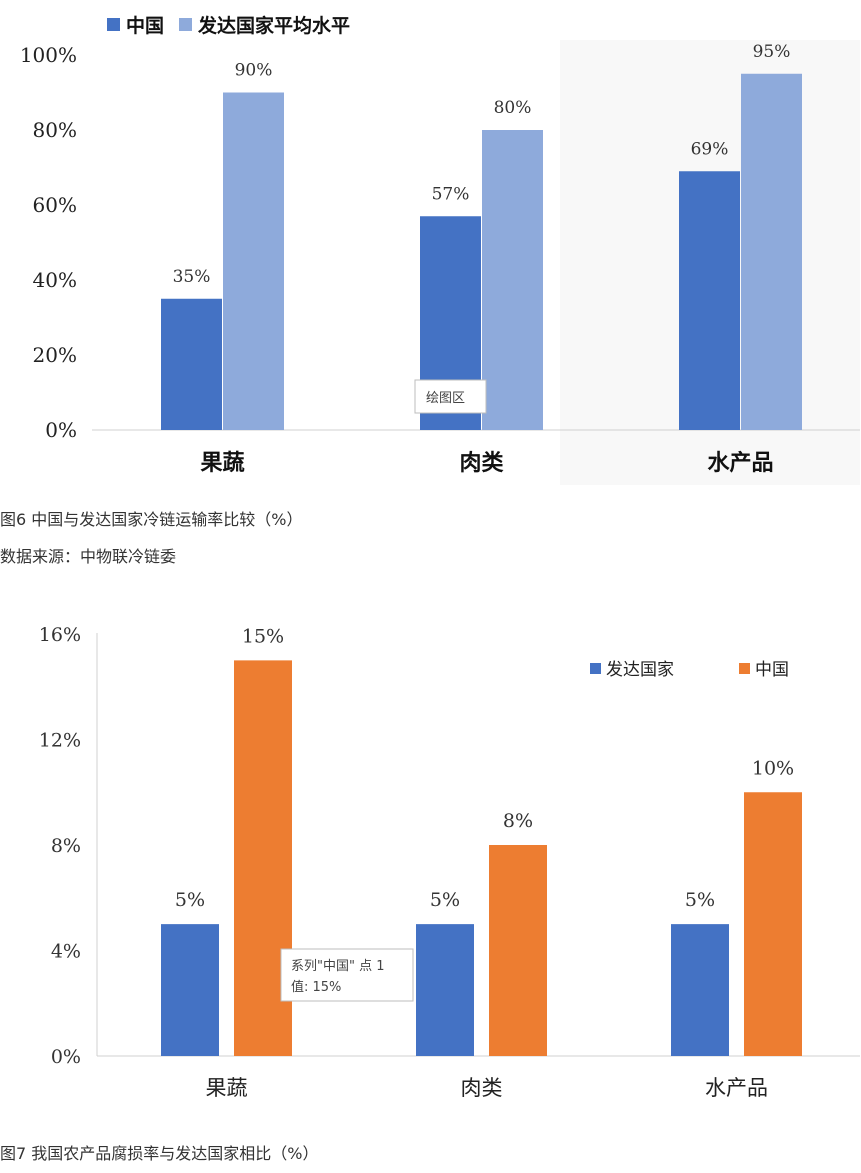 The image size is (861, 1173). Describe the element at coordinates (48, 242) in the screenshot. I see `y-axis-ticks: 0% 20% 40% 60% 80% 100%` at that location.